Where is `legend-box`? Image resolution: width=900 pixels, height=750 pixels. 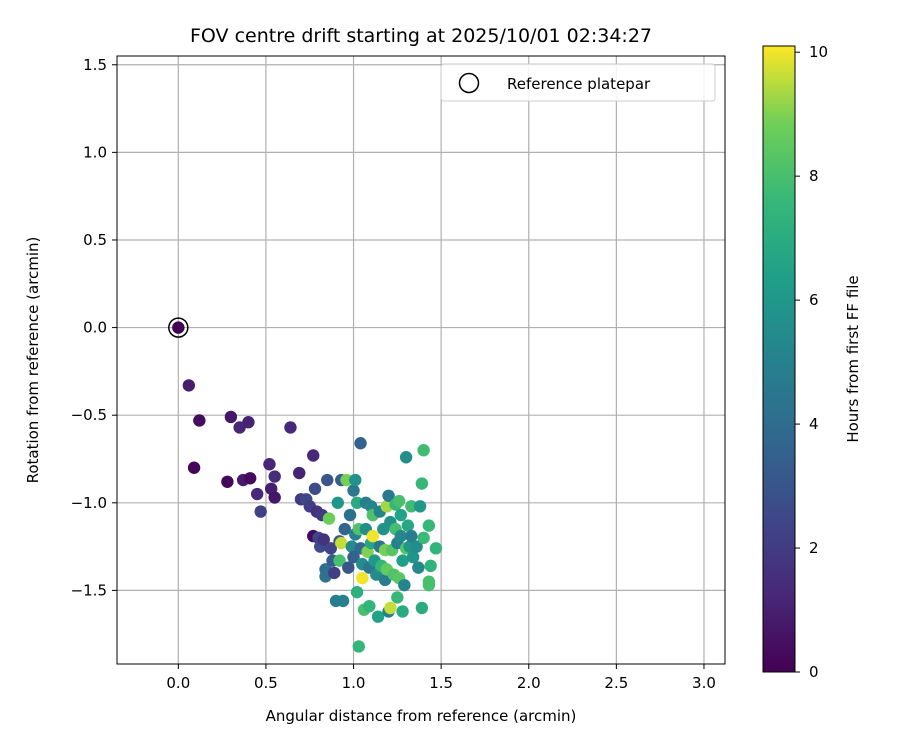
legend-box is located at coordinates (578, 82).